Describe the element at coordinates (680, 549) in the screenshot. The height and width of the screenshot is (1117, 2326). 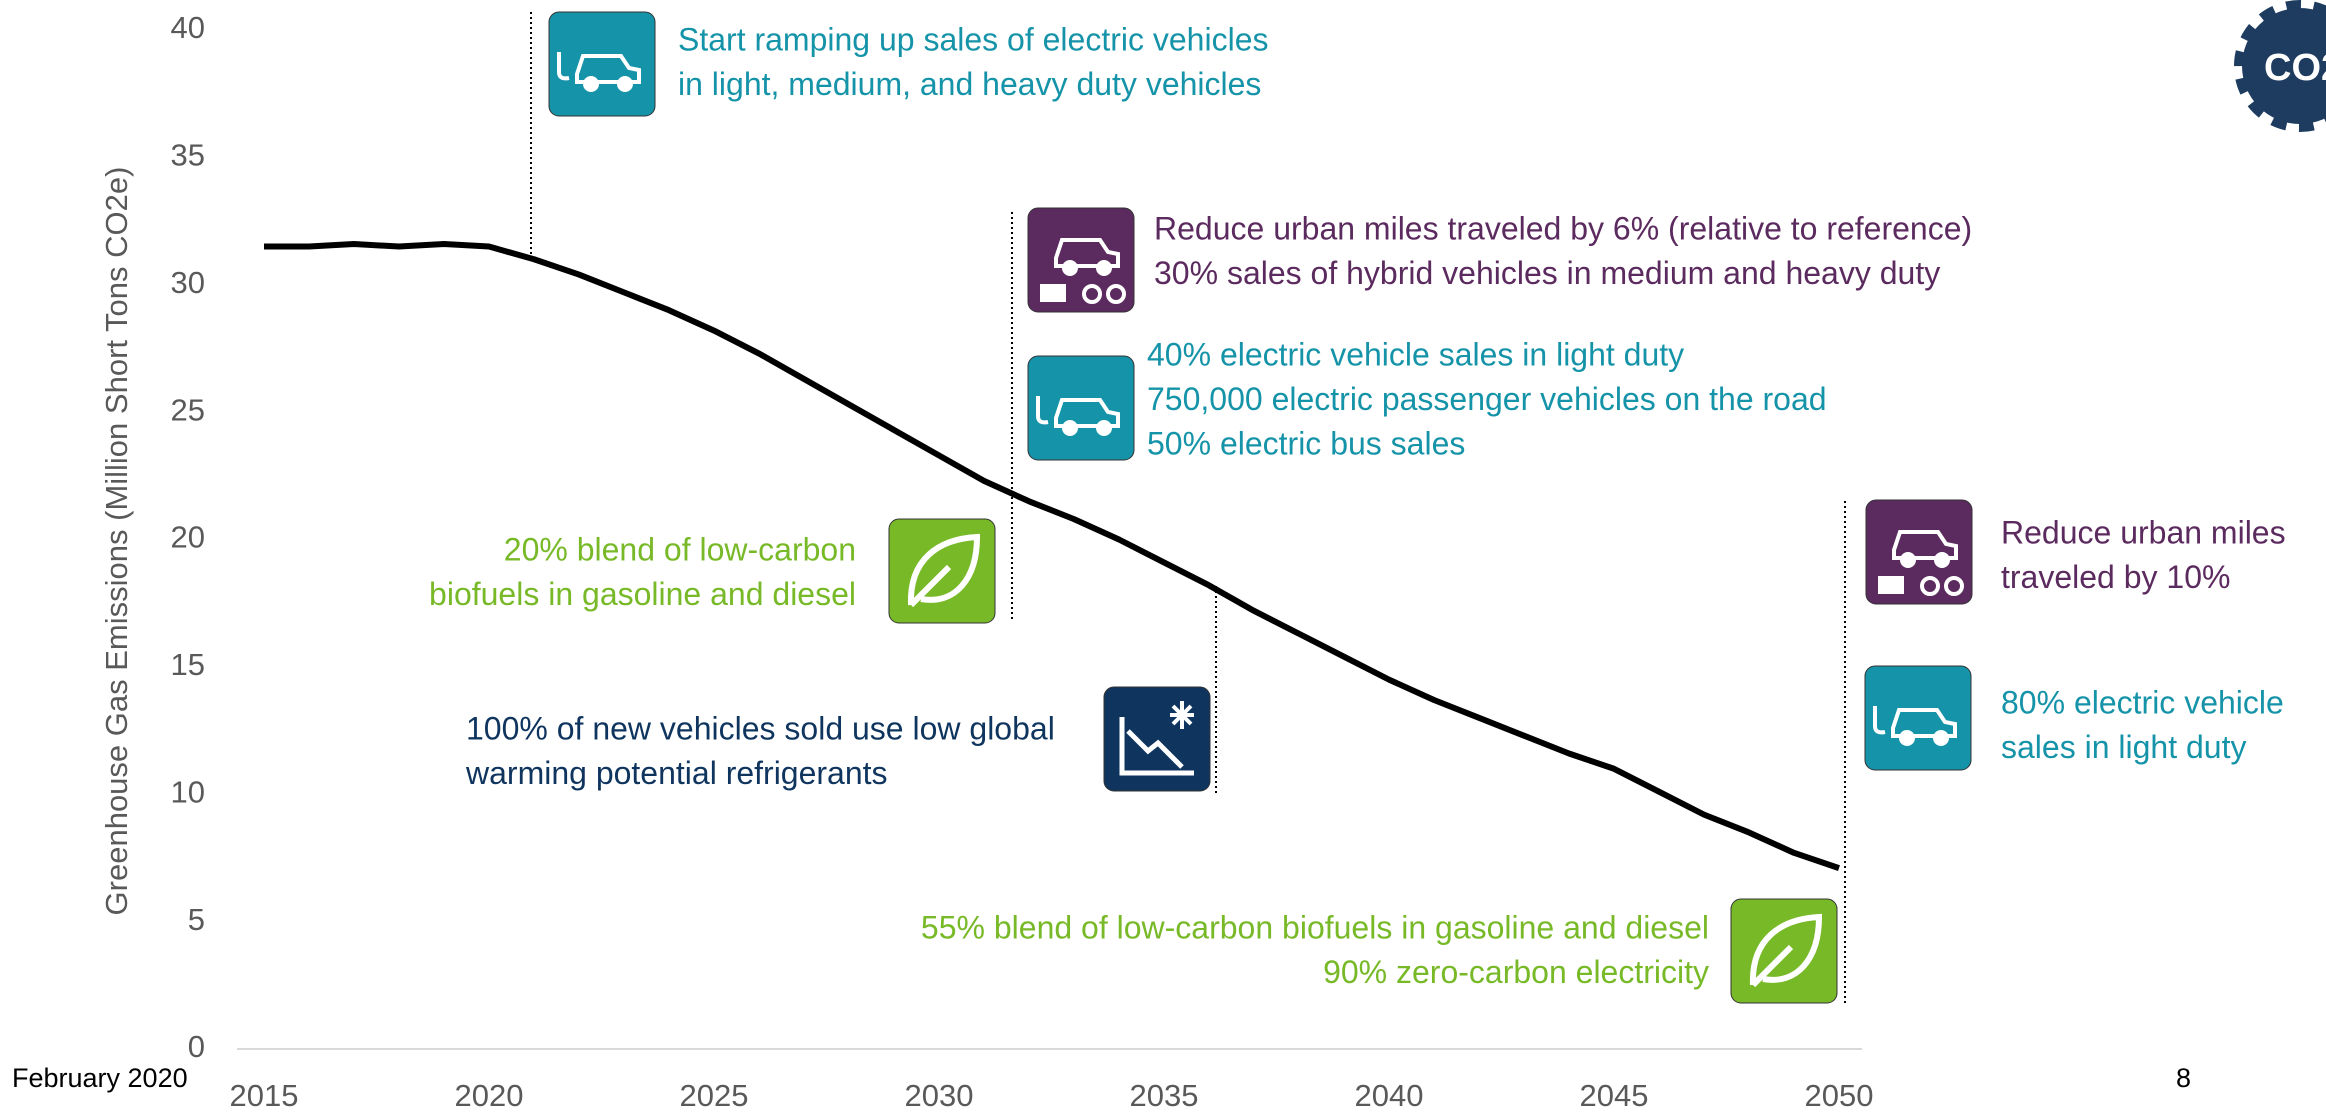
I see `annotation-text: 20% blend of low-carbon` at that location.